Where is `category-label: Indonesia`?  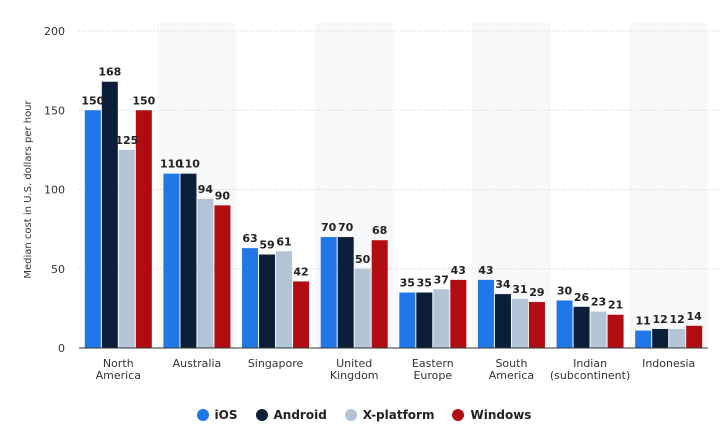
category-label: Indonesia is located at coordinates (668, 363).